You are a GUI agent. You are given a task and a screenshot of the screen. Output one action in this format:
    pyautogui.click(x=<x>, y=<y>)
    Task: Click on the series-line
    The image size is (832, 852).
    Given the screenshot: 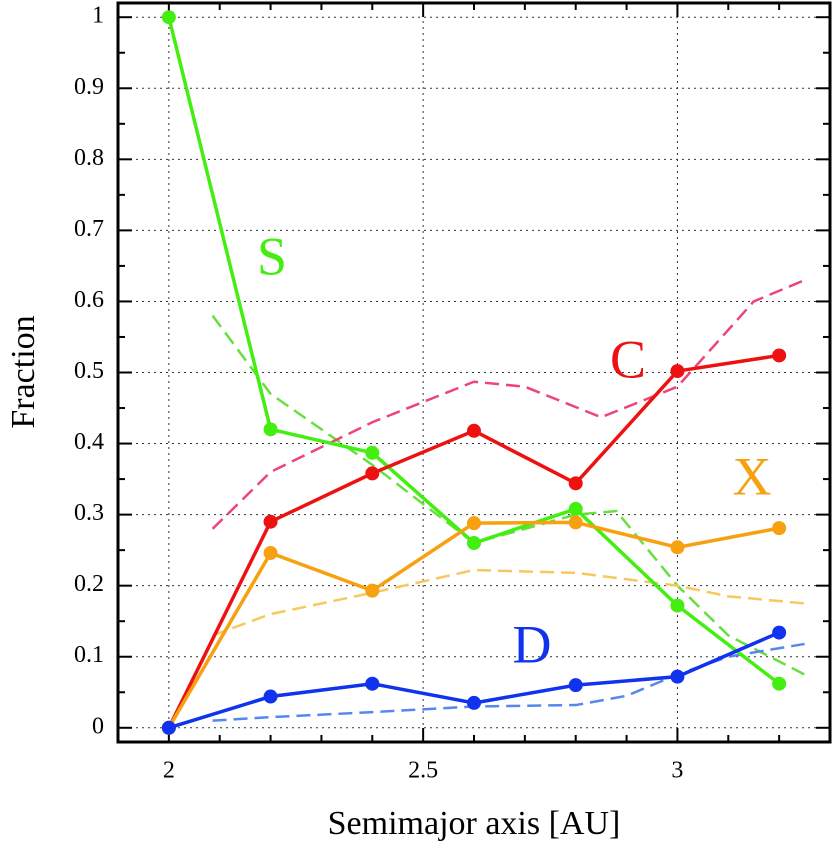 What is the action you would take?
    pyautogui.click(x=474, y=680)
    